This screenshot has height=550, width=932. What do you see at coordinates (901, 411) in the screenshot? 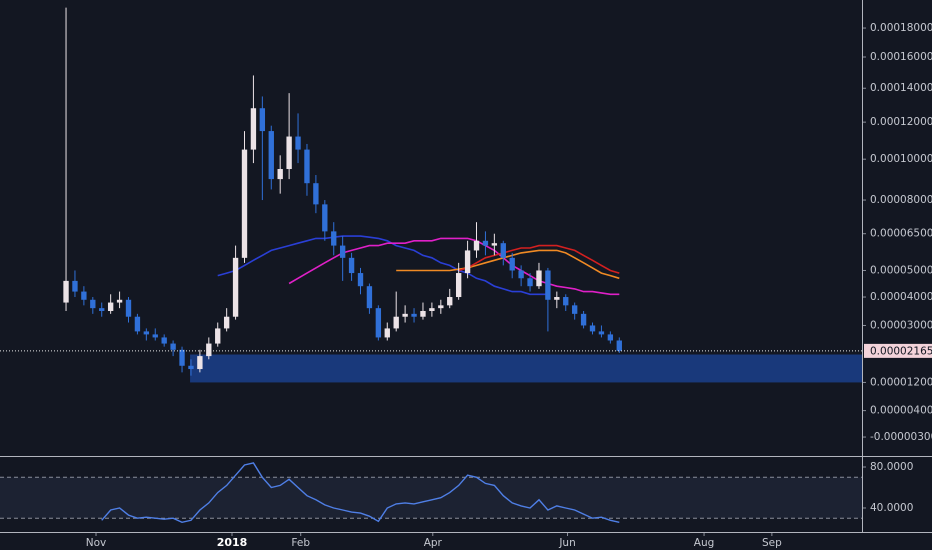
I see `y-tick-label: 0.00000400` at bounding box center [901, 411].